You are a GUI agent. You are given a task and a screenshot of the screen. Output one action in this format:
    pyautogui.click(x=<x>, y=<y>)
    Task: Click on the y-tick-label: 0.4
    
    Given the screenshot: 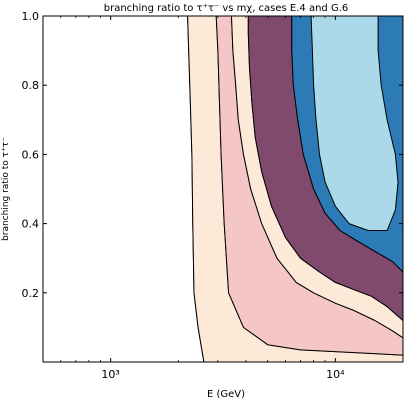 What is the action you would take?
    pyautogui.click(x=31, y=224)
    